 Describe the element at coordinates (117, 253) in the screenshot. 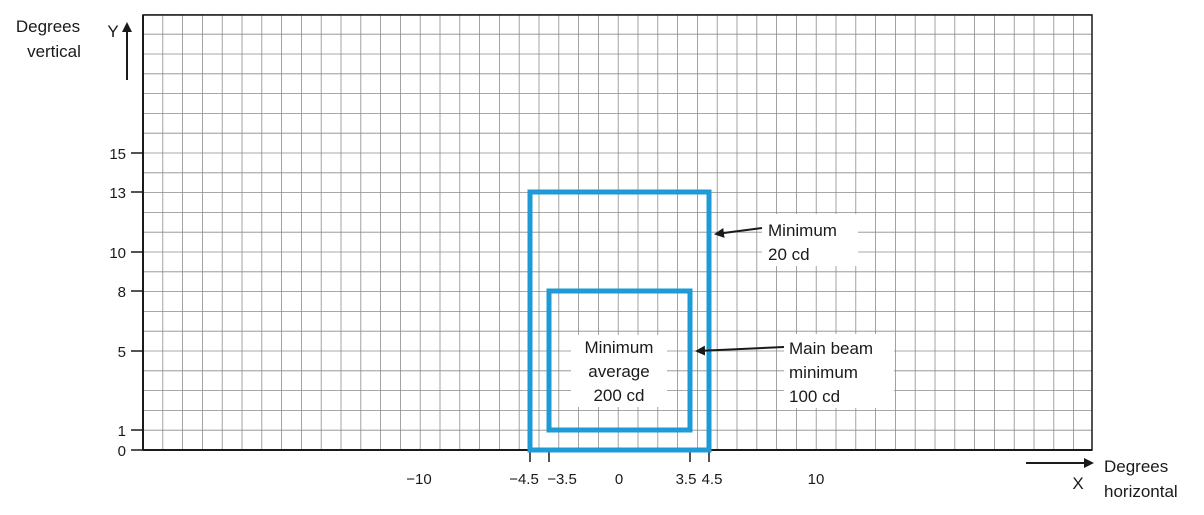

I see `y-tick-label: 10` at that location.